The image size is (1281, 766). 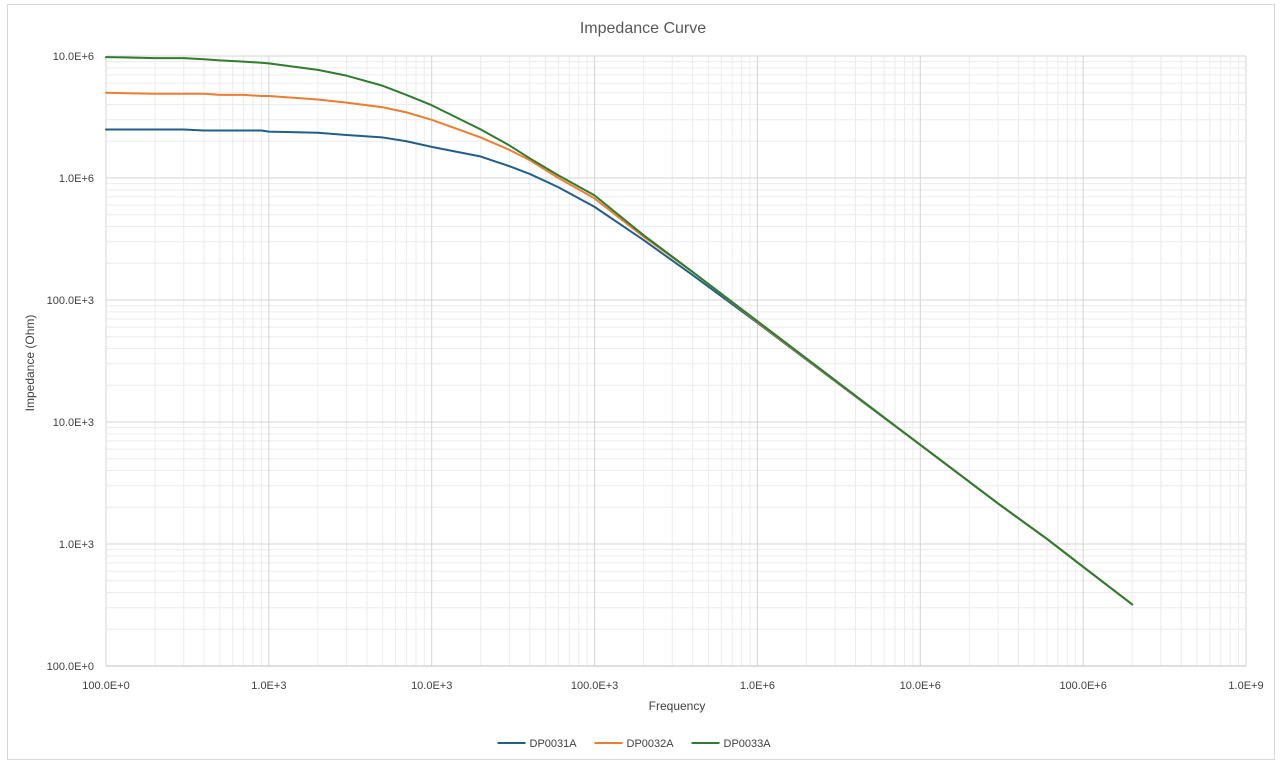 I want to click on x-tick-label: 10.0E+3, so click(x=431, y=686).